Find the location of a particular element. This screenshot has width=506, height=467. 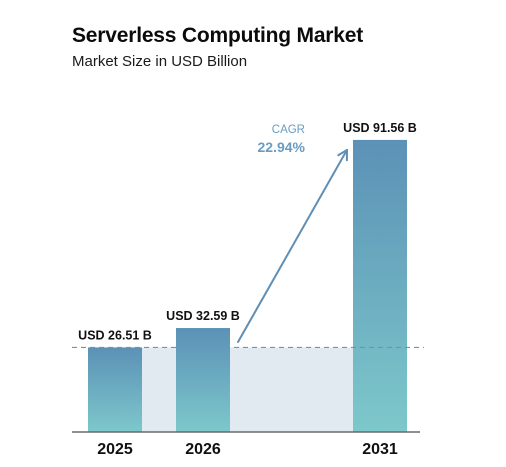

bar-2031 is located at coordinates (380, 286).